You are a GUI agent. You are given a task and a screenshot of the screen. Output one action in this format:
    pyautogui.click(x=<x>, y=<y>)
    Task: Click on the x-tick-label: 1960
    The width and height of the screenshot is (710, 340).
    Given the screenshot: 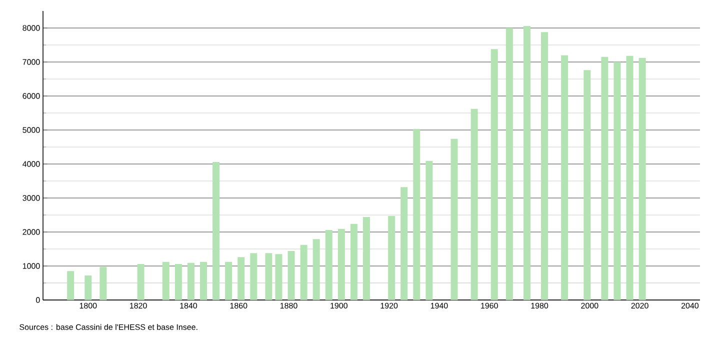 What is the action you would take?
    pyautogui.click(x=489, y=305)
    